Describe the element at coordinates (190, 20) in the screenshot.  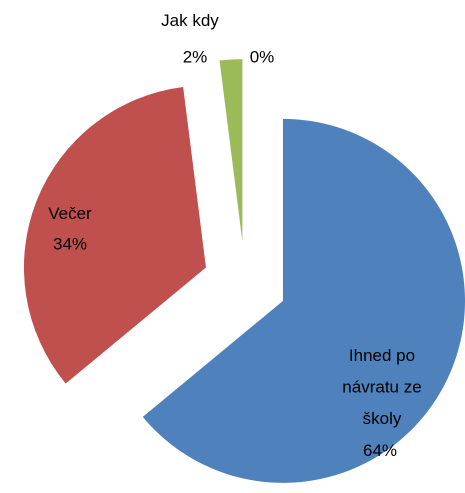
I see `slice-label: Jak kdy` at that location.